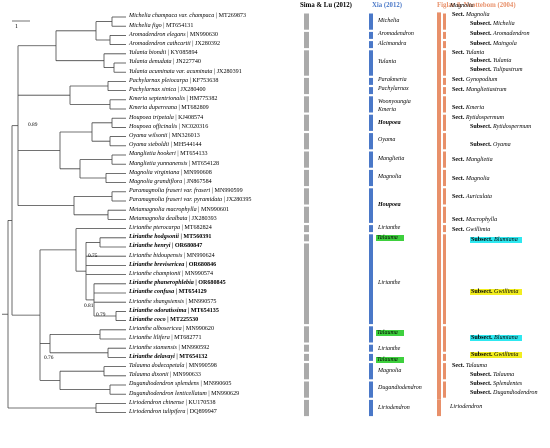 The width and height of the screenshot is (550, 448). What do you see at coordinates (158, 218) in the screenshot?
I see `taxon-name: Metamagnolia dealbata` at bounding box center [158, 218].